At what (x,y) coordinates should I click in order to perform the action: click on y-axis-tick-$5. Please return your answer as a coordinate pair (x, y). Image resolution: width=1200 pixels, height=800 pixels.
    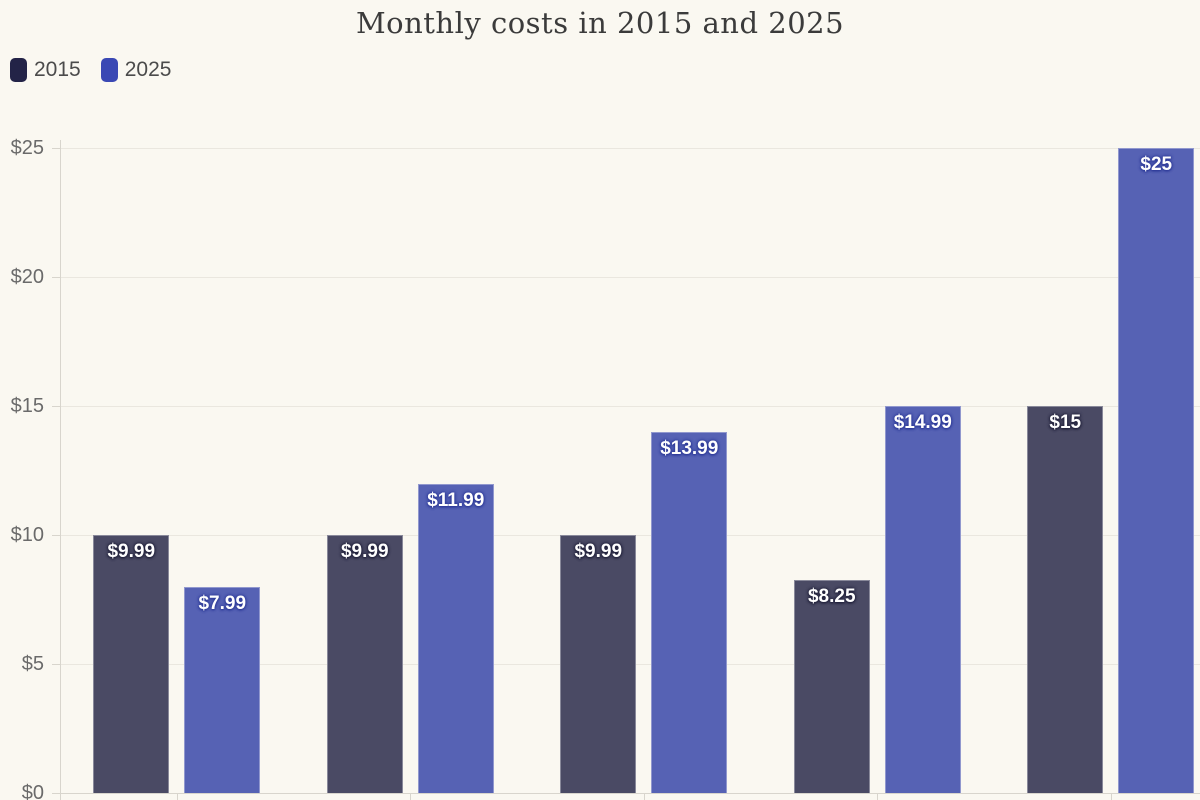
    Looking at the image, I should click on (56, 664).